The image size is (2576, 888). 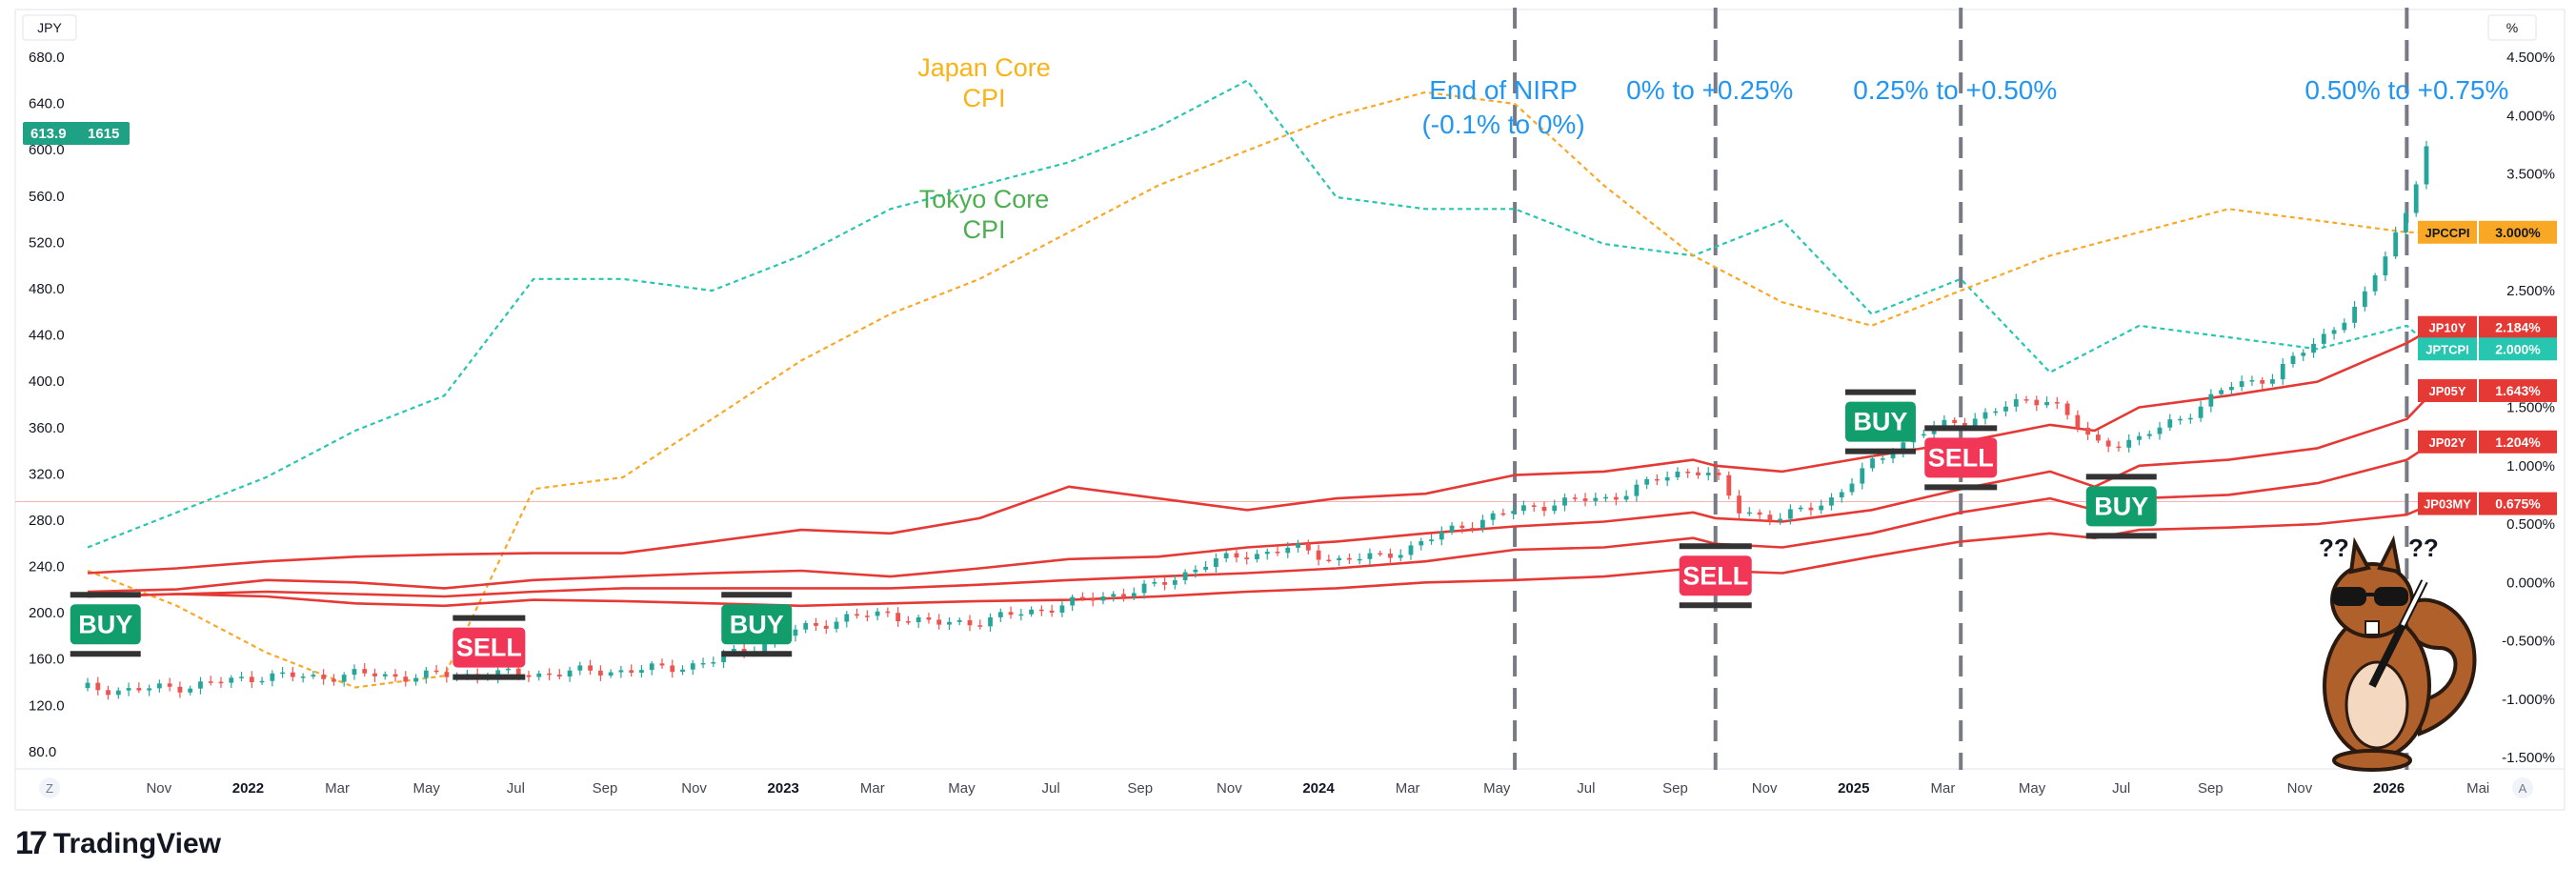 I want to click on left-axis-tick: 600.0, so click(x=47, y=150).